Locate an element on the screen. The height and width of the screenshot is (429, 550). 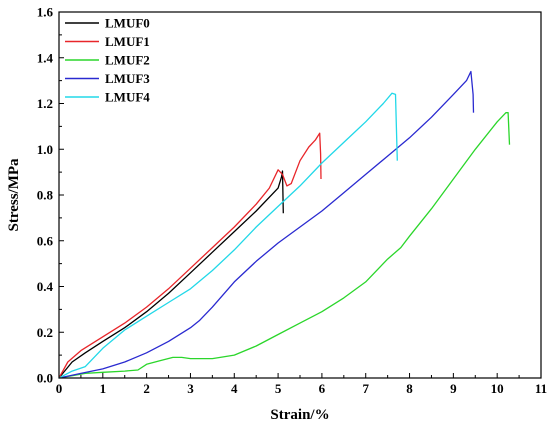
x-axis-title: Strain/% is located at coordinates (299, 415).